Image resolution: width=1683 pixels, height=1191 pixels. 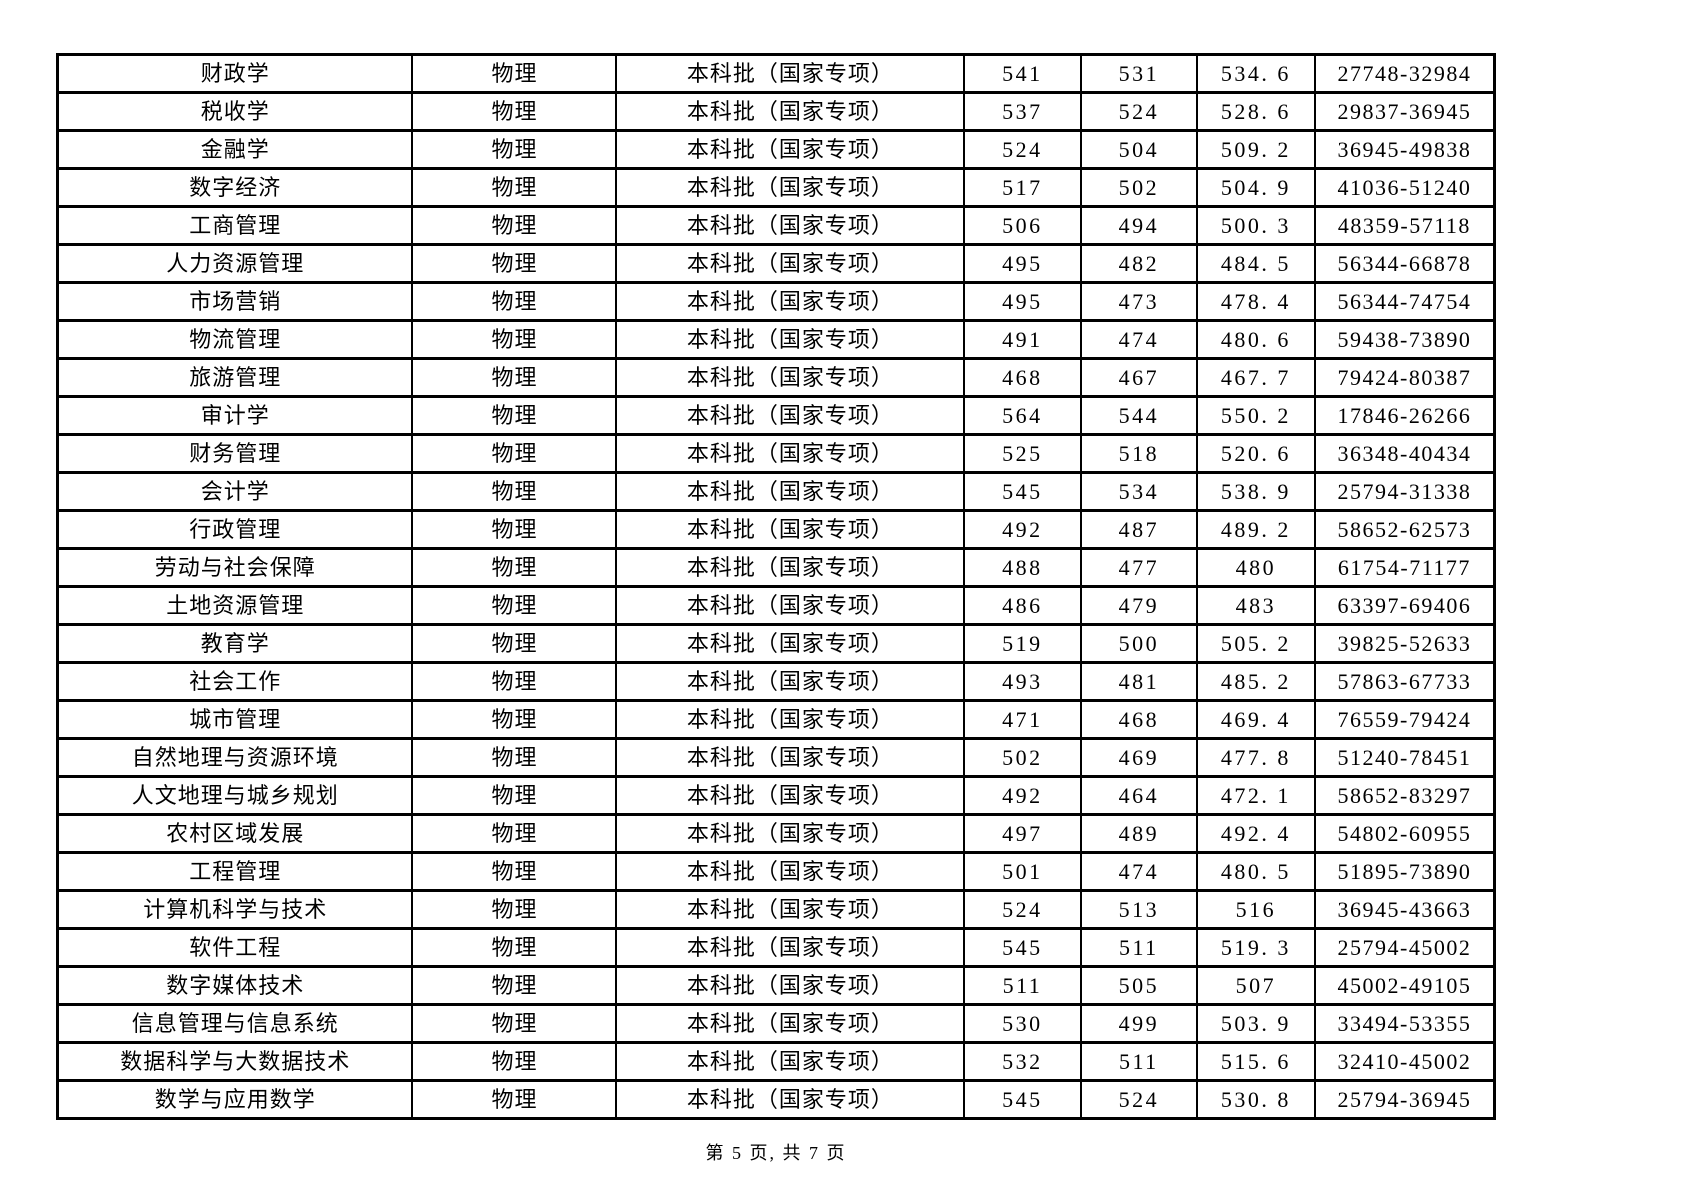 What do you see at coordinates (1404, 567) in the screenshot?
I see `rank-range-cell: 61754-71177` at bounding box center [1404, 567].